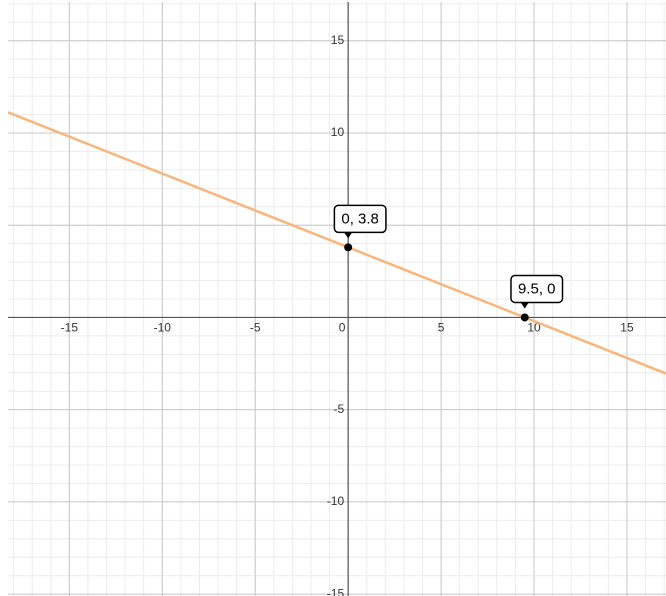 This screenshot has width=666, height=596. Describe the element at coordinates (342, 328) in the screenshot. I see `x-tick-label: 0` at that location.